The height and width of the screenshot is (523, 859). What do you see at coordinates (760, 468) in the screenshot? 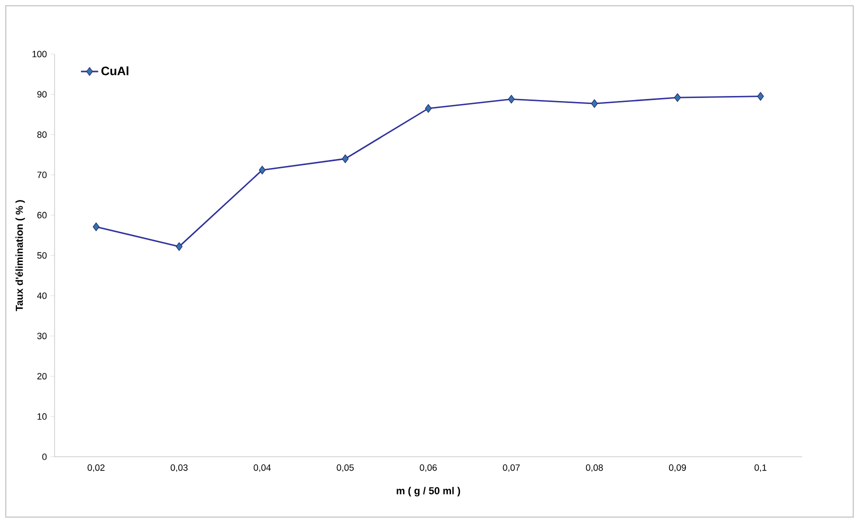
I see `x-tick-label: 0,1` at bounding box center [760, 468].